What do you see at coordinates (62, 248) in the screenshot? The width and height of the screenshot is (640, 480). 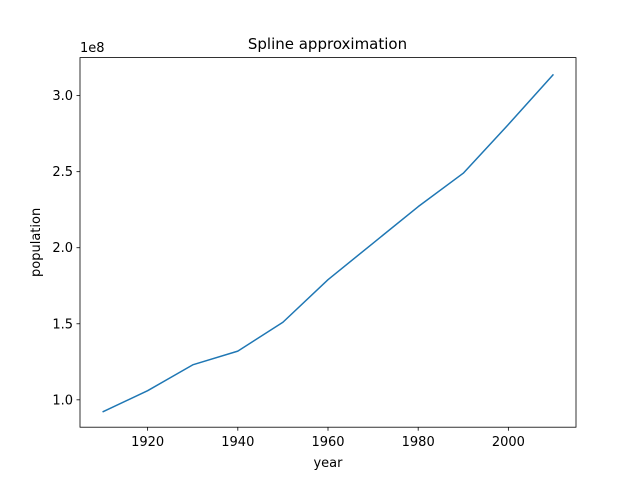 I see `y-tick-label: 2.0` at bounding box center [62, 248].